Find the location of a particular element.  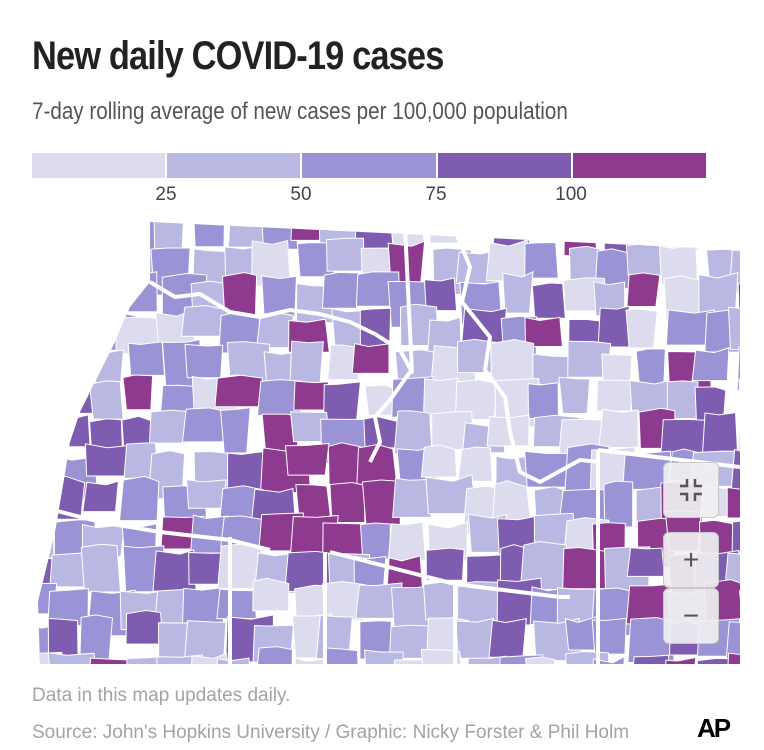

zoom-out-button: − is located at coordinates (691, 616).